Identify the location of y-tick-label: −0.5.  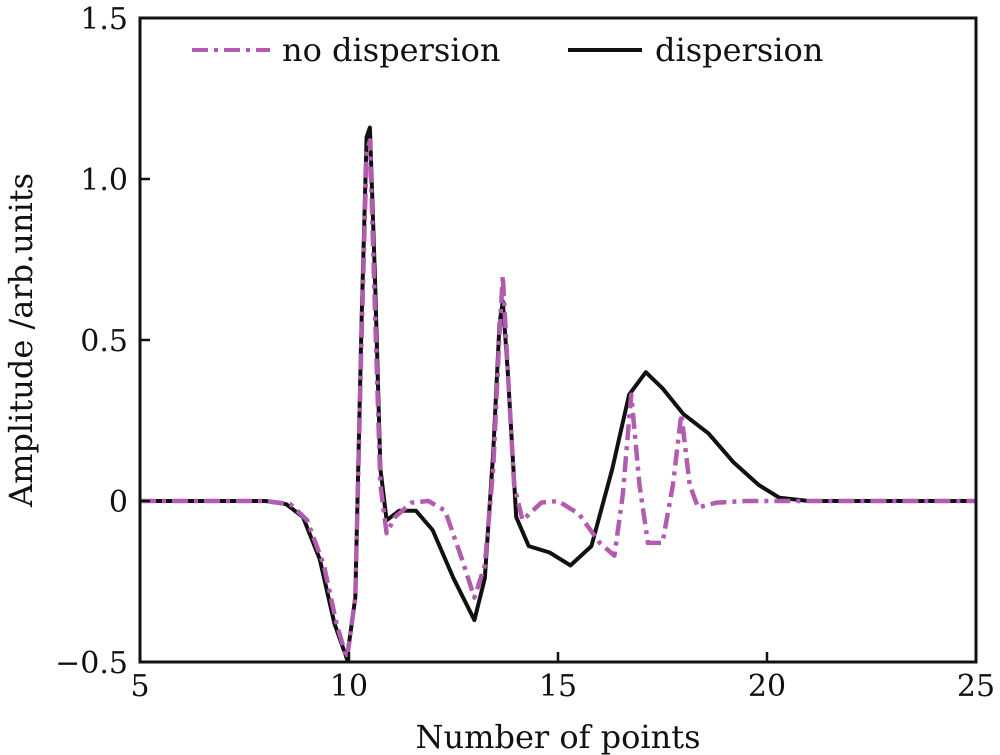
(91, 663).